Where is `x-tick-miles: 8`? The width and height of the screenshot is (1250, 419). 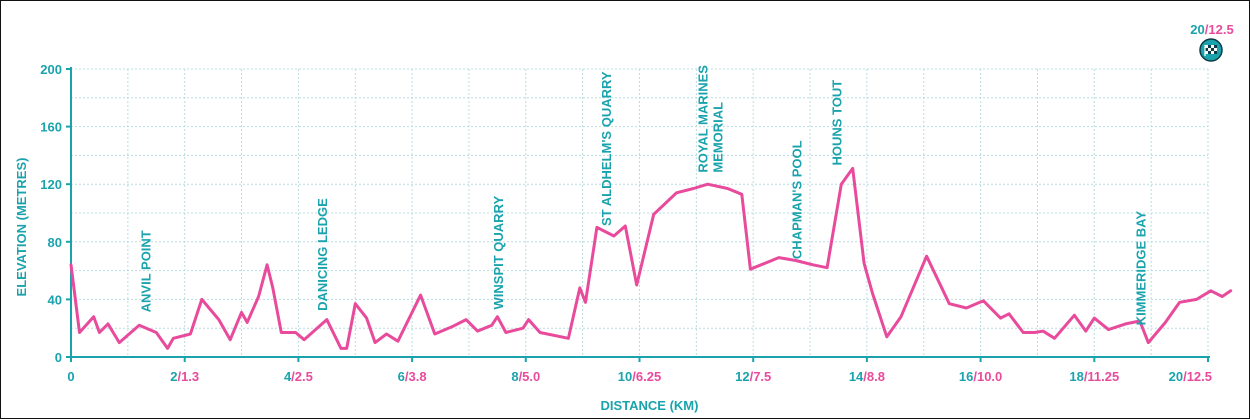 x-tick-miles: 8 is located at coordinates (514, 376).